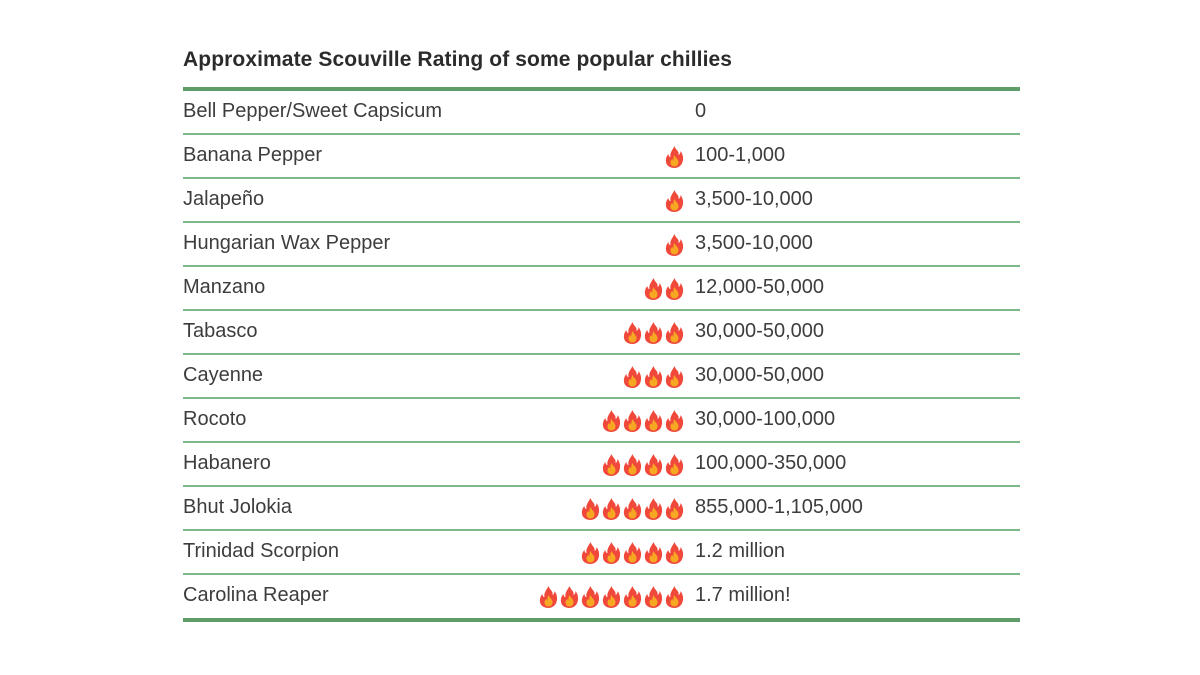 The height and width of the screenshot is (675, 1200). Describe the element at coordinates (313, 111) in the screenshot. I see `chilli-name: Bell Pepper/Sweet Capsicum` at that location.